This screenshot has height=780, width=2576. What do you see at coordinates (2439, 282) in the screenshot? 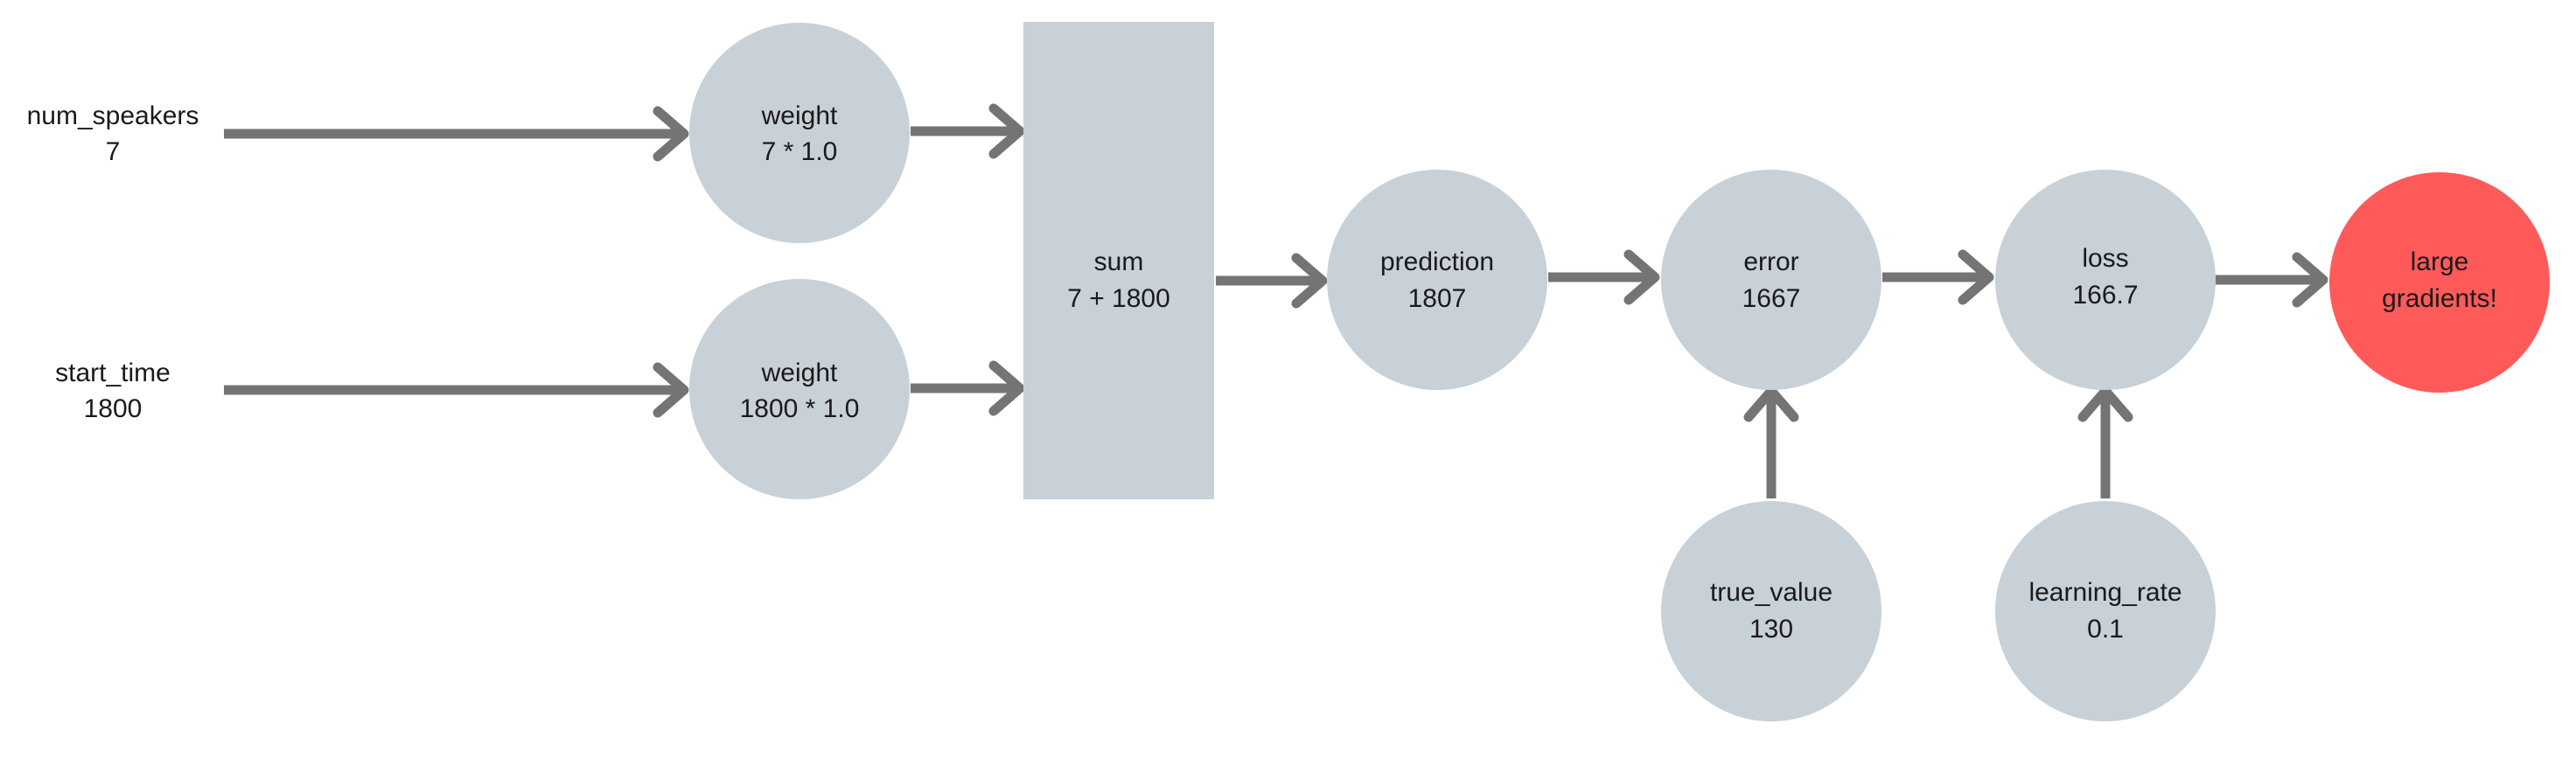
I see `node-large-gradients: large gradients!` at bounding box center [2439, 282].